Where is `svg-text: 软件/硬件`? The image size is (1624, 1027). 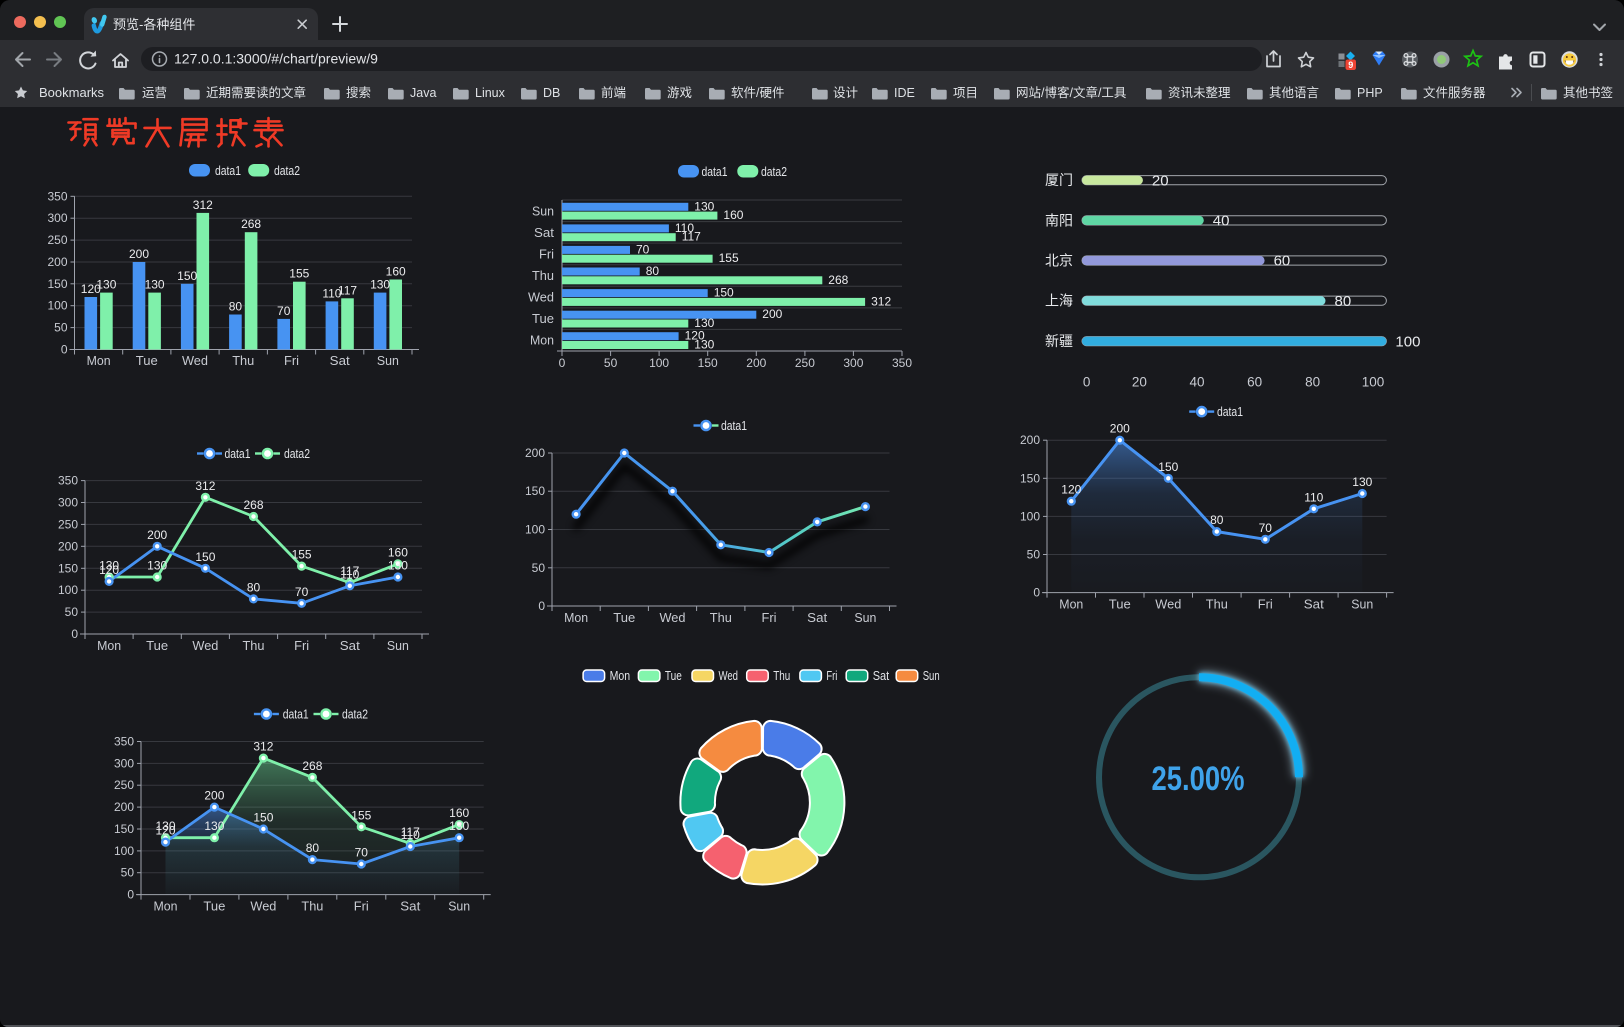 svg-text: 软件/硬件 is located at coordinates (757, 93).